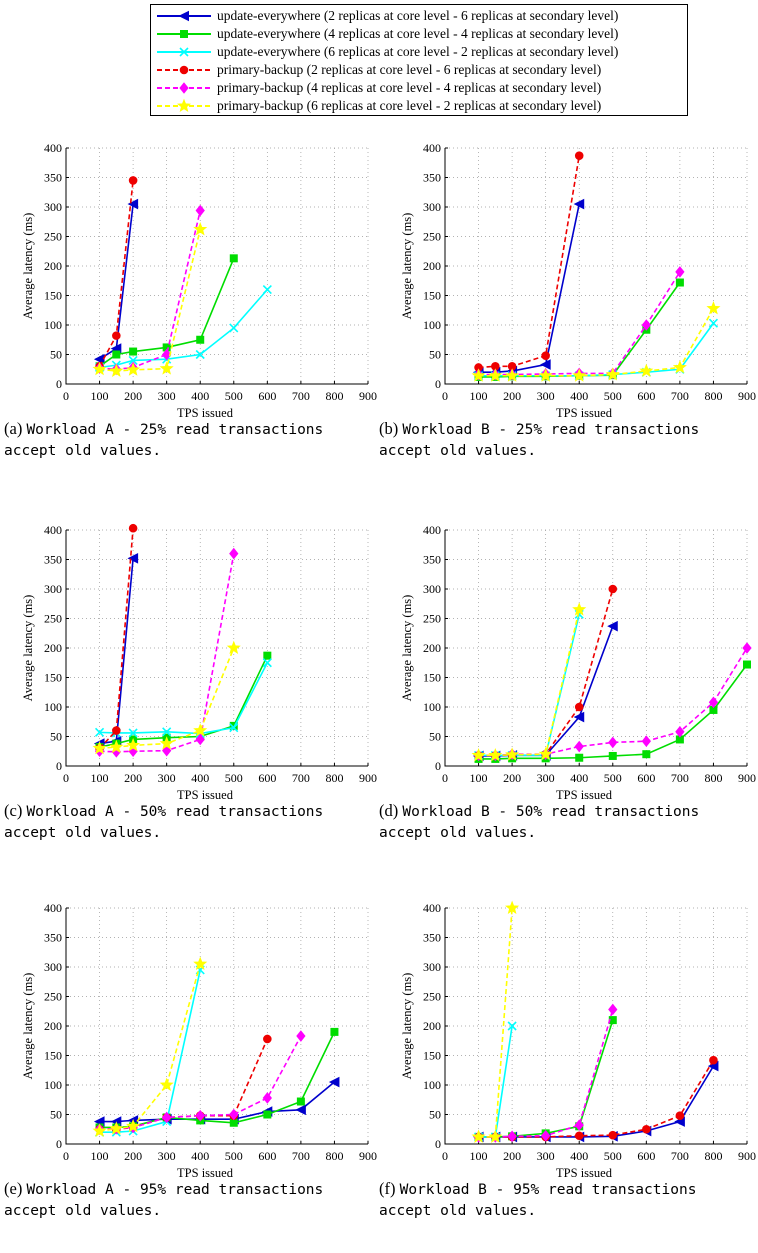 The image size is (758, 1253). Describe the element at coordinates (175, 812) in the screenshot. I see `caption-text: Workload A - 50% read transactions` at that location.